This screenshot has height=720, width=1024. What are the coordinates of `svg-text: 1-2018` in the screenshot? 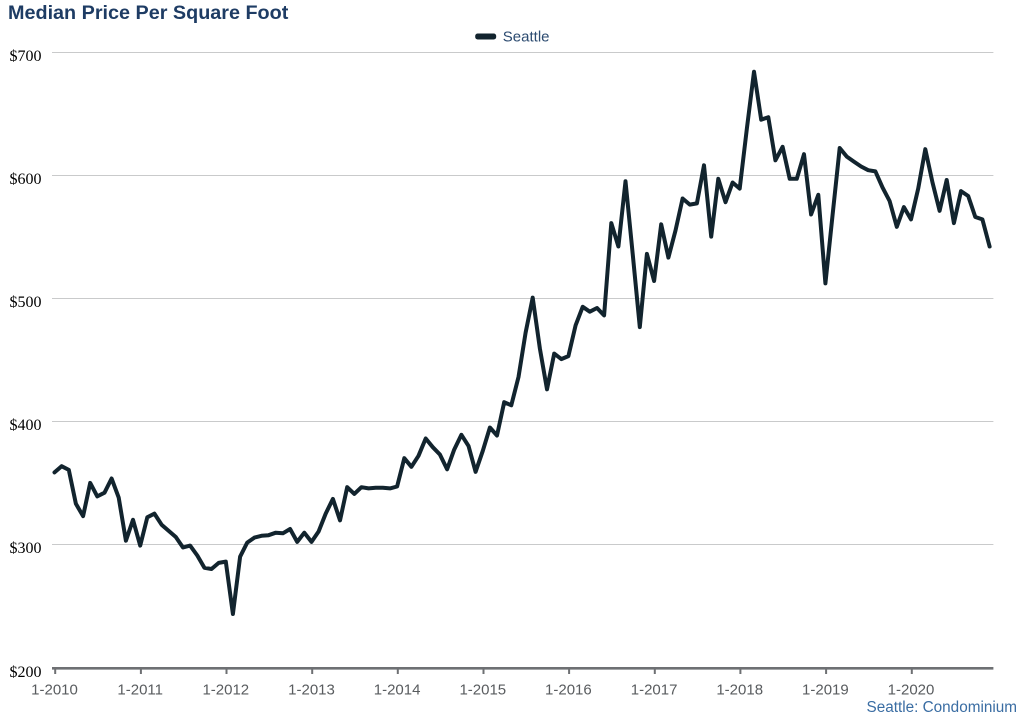 It's located at (739, 690).